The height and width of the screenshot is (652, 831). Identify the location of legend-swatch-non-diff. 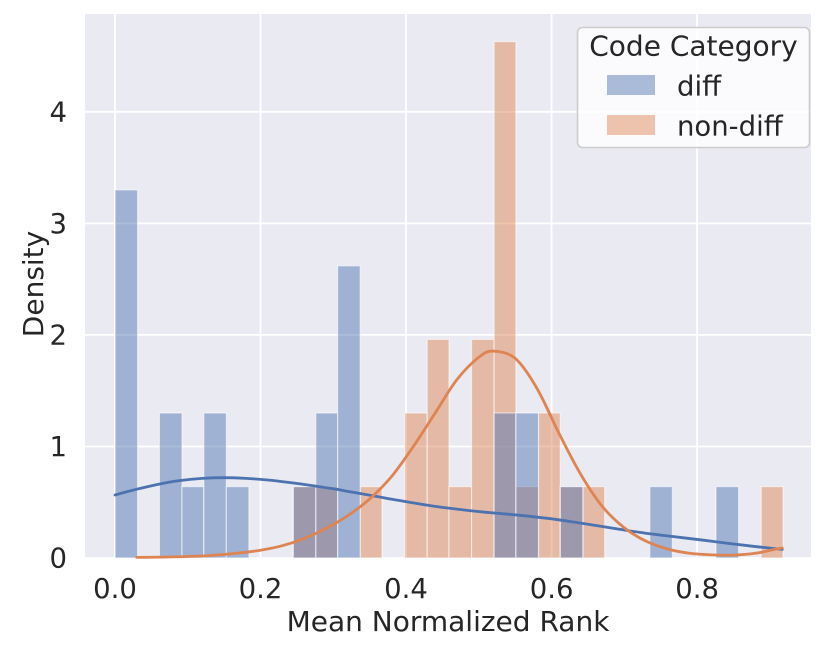
(631, 125).